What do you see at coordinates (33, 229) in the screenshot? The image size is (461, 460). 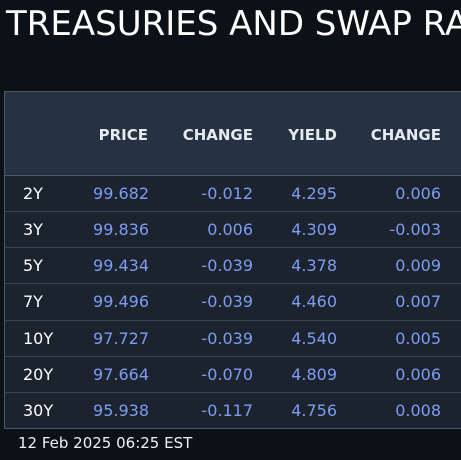 I see `tenor-label: 3Y` at bounding box center [33, 229].